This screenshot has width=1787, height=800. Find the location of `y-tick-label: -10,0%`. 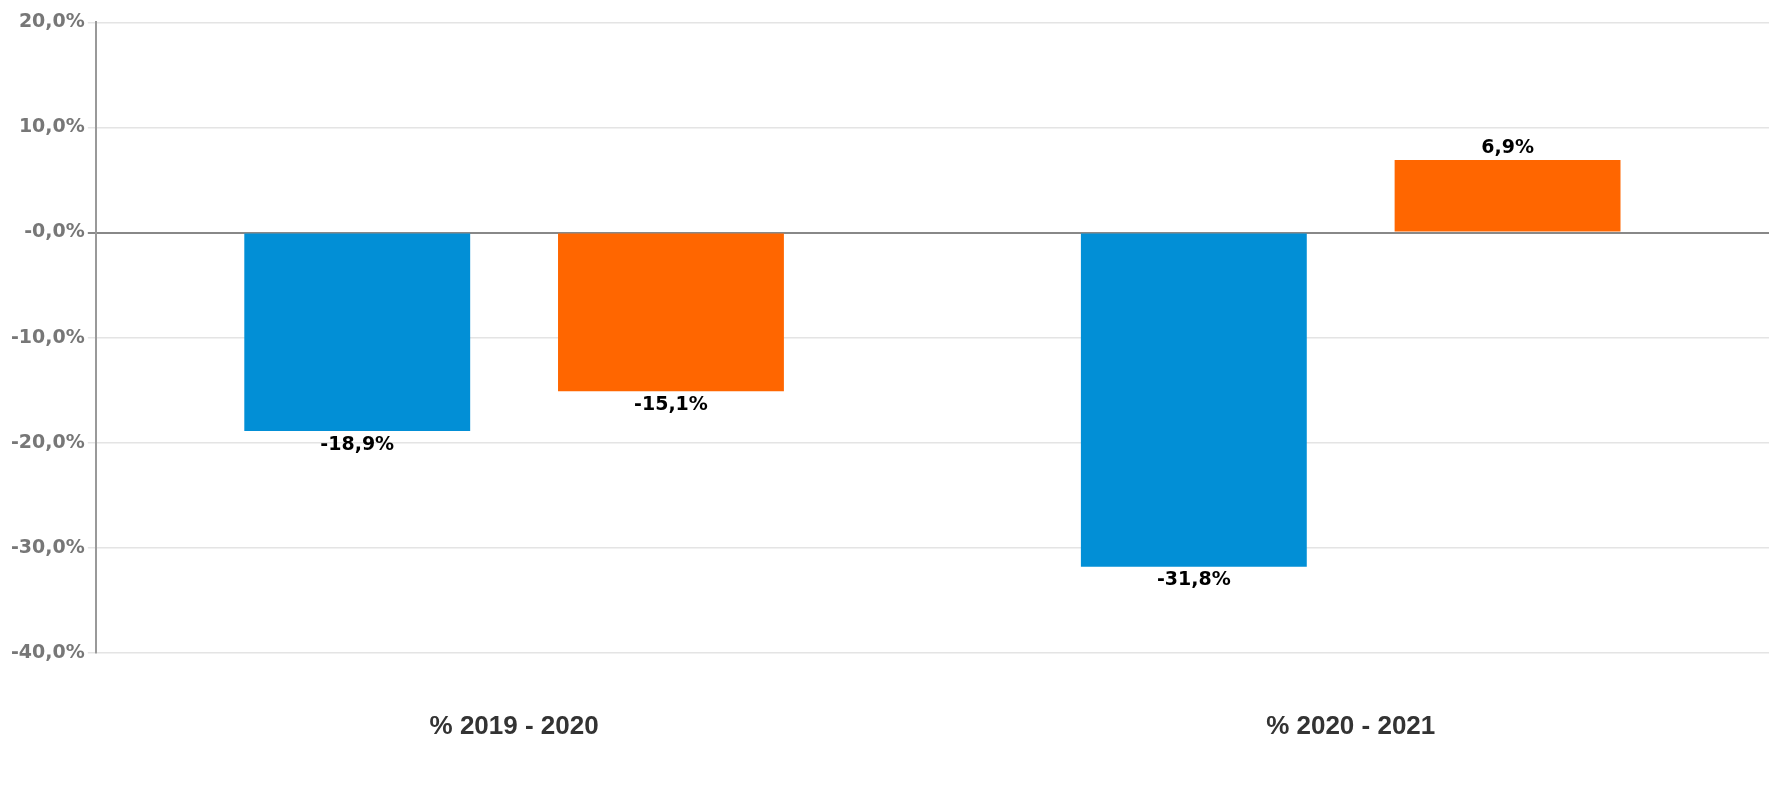

y-tick-label: -10,0% is located at coordinates (47, 335).